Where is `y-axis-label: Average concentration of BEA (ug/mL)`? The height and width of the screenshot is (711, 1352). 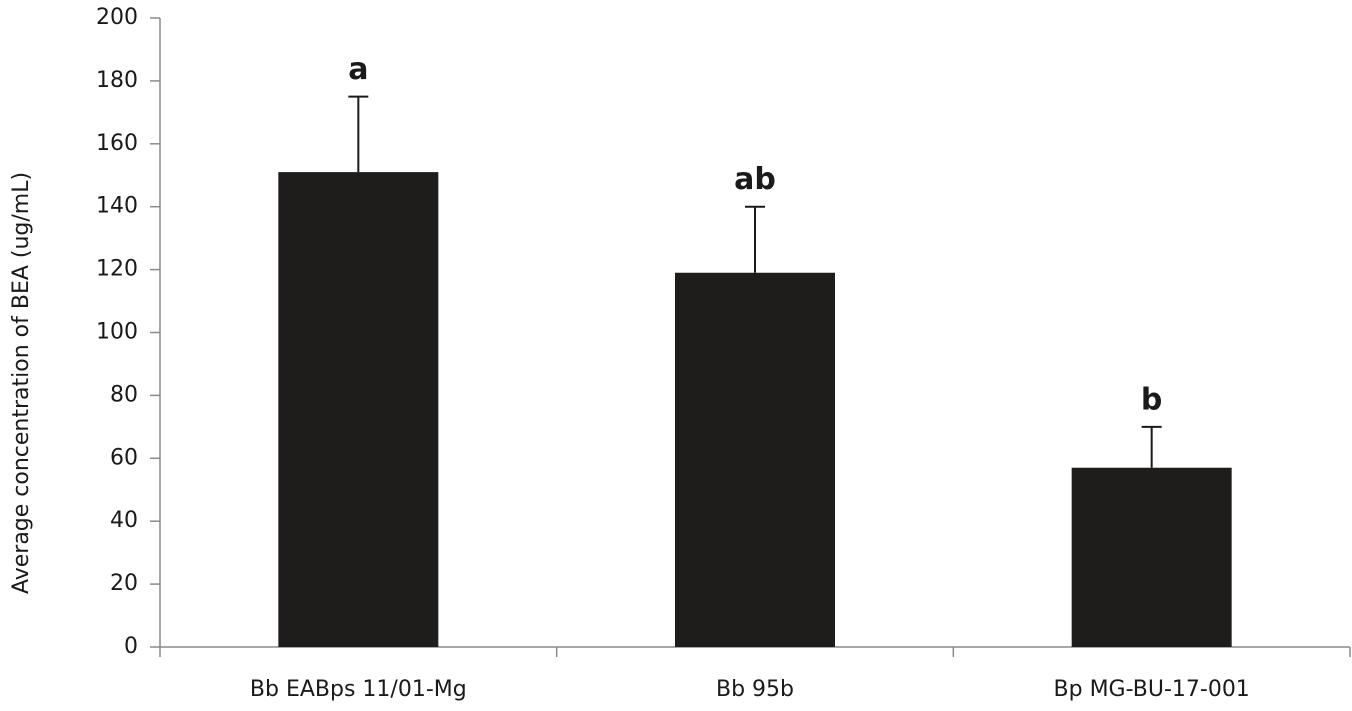
y-axis-label: Average concentration of BEA (ug/mL) is located at coordinates (21, 383).